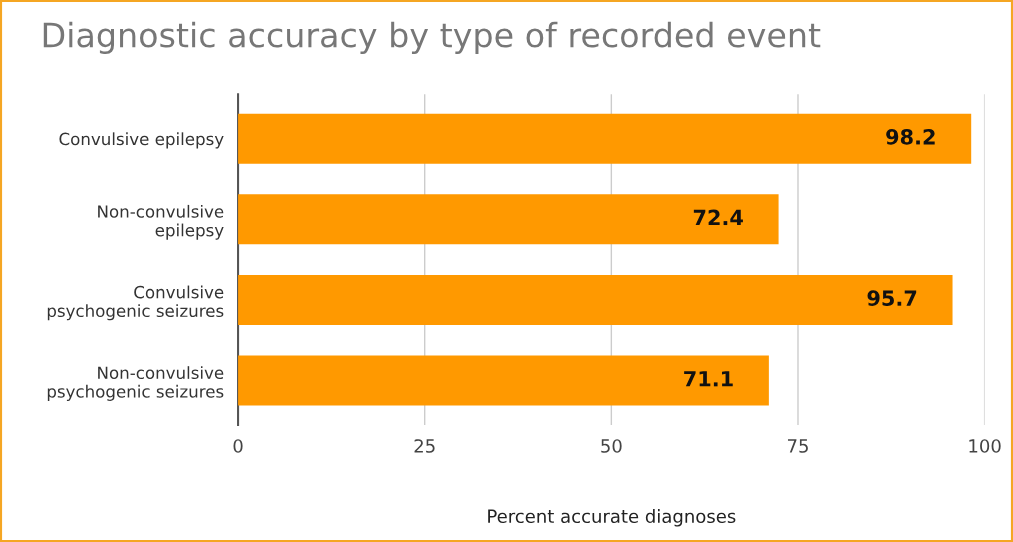  Describe the element at coordinates (238, 446) in the screenshot. I see `x-tick-label: 0` at that location.